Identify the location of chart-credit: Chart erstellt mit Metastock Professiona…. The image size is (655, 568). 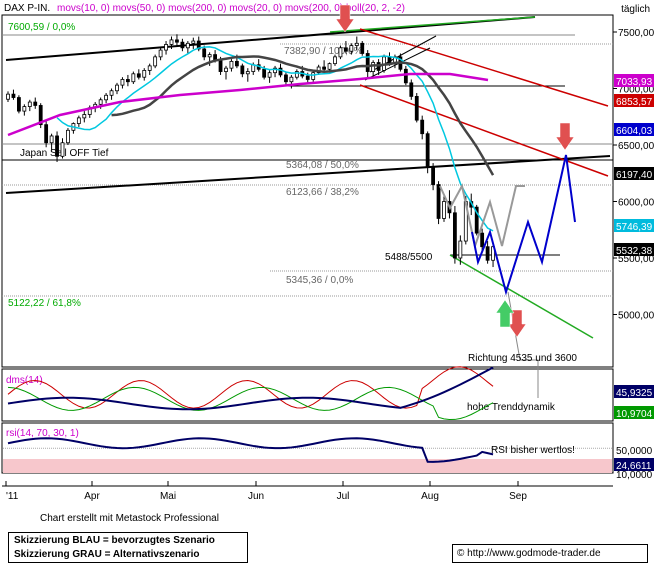
(129, 518).